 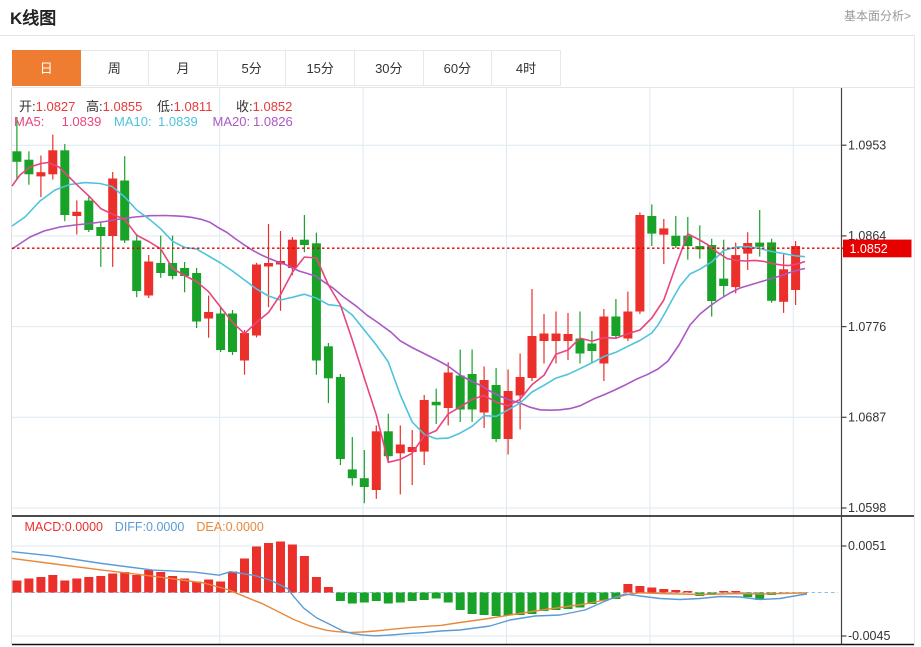 What do you see at coordinates (867, 508) in the screenshot?
I see `svg-text: 1.0598` at bounding box center [867, 508].